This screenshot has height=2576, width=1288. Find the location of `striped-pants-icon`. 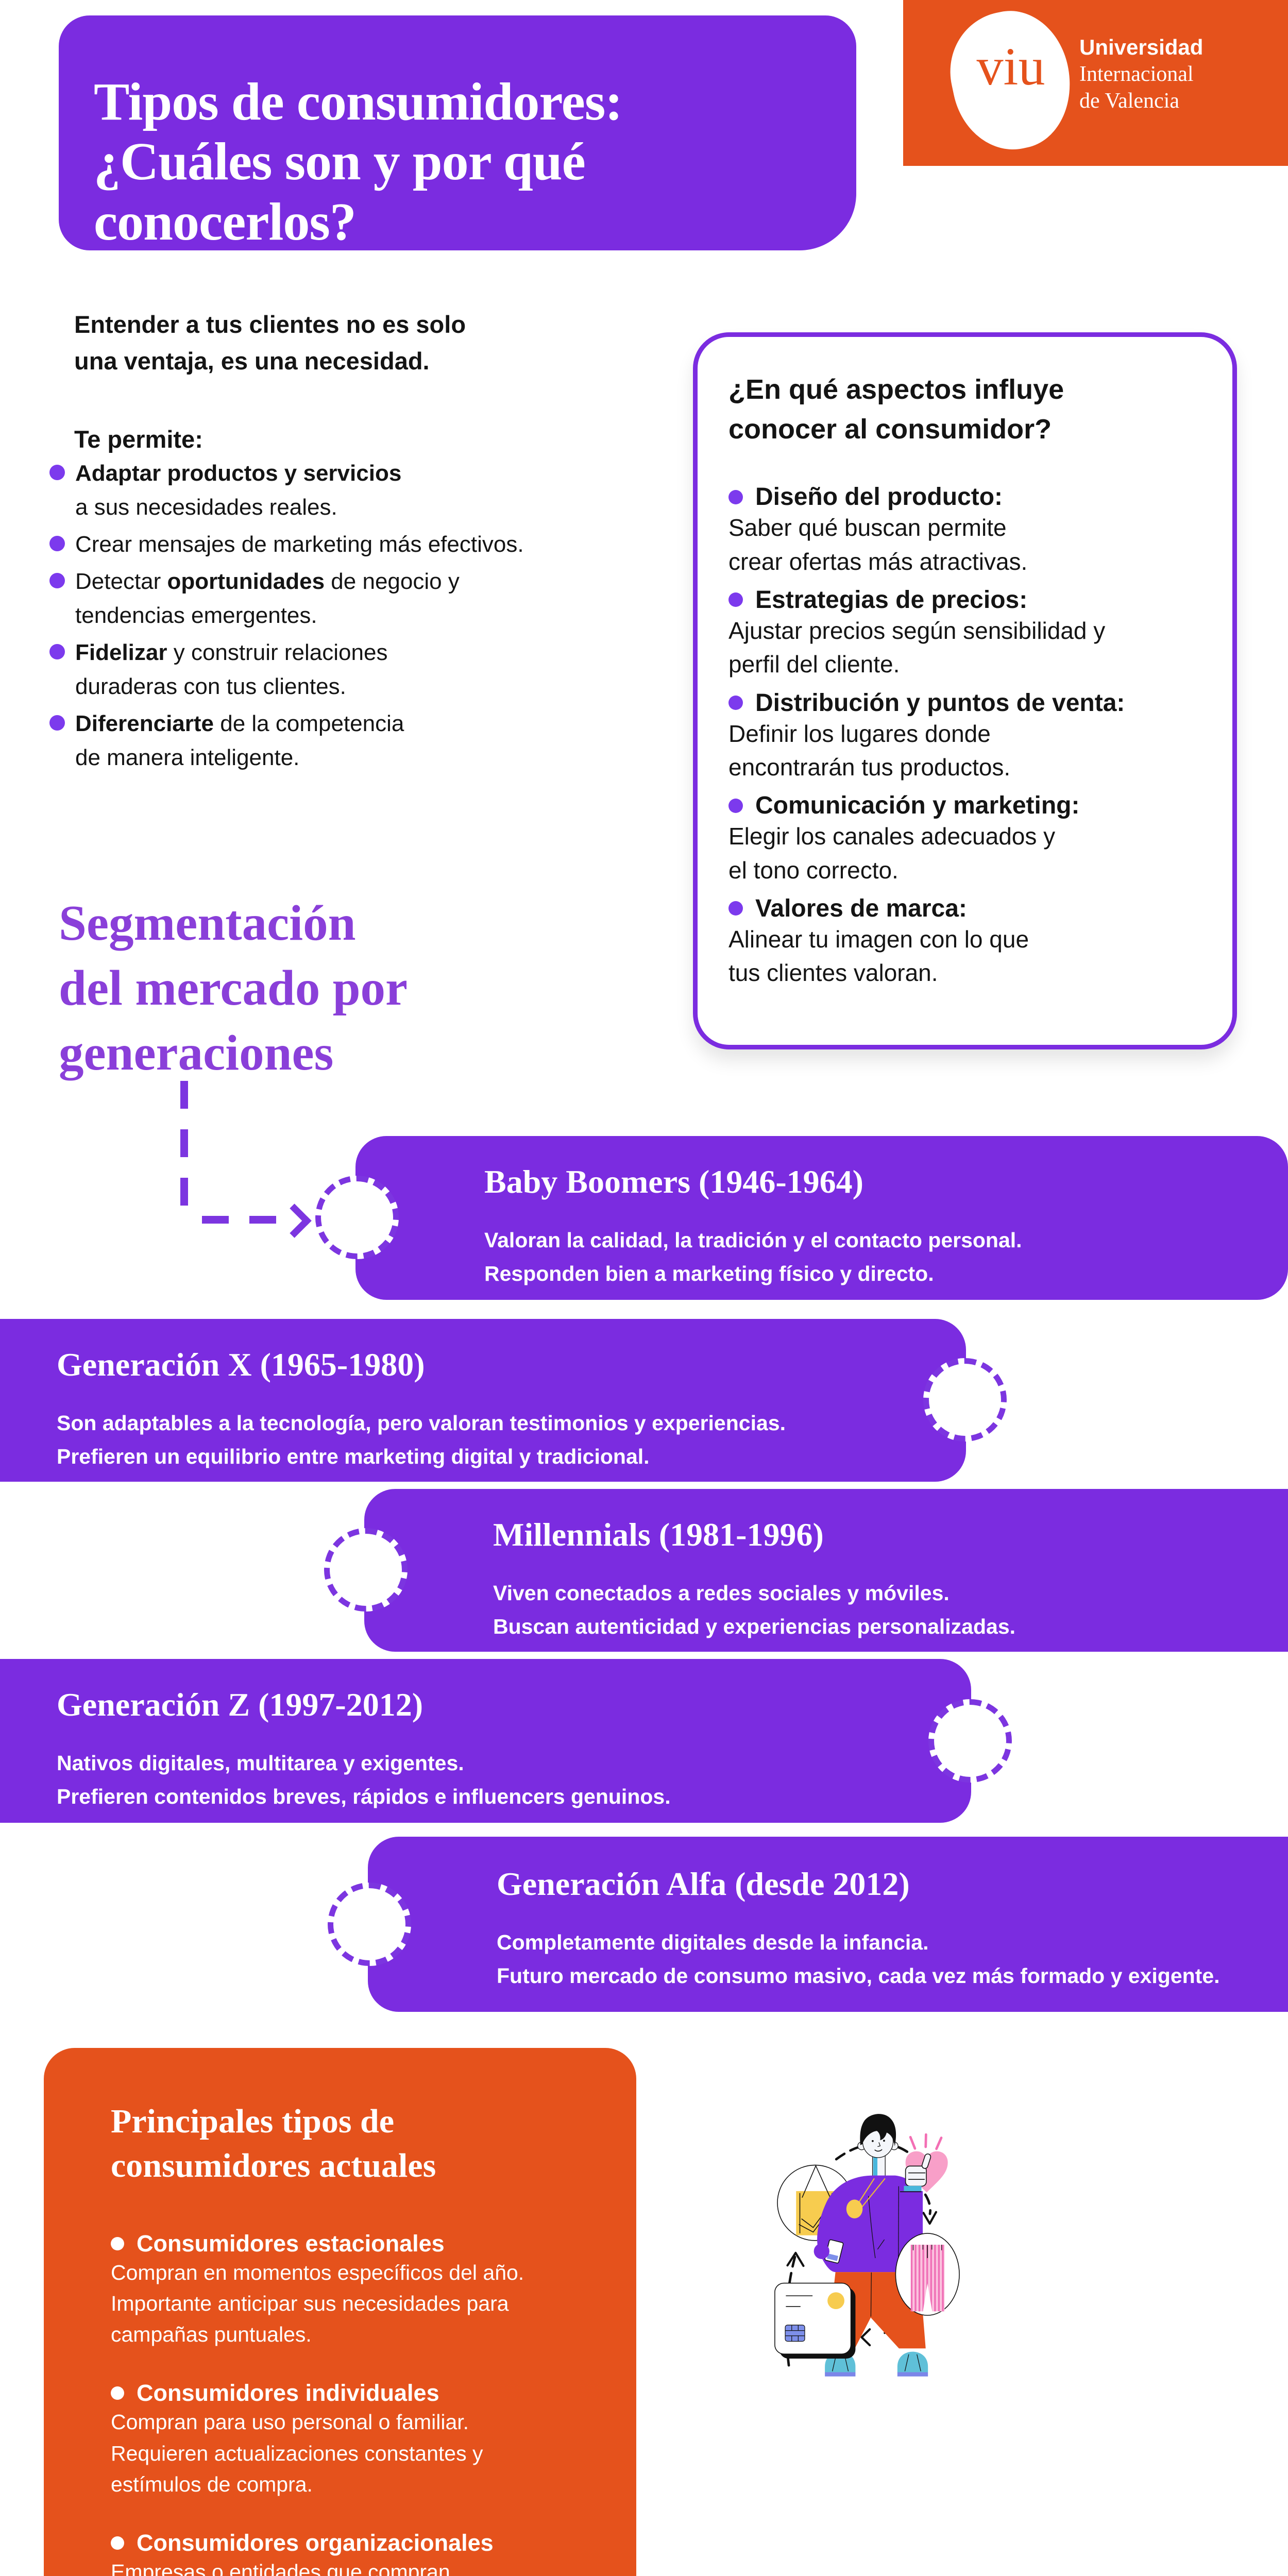

striped-pants-icon is located at coordinates (927, 2274).